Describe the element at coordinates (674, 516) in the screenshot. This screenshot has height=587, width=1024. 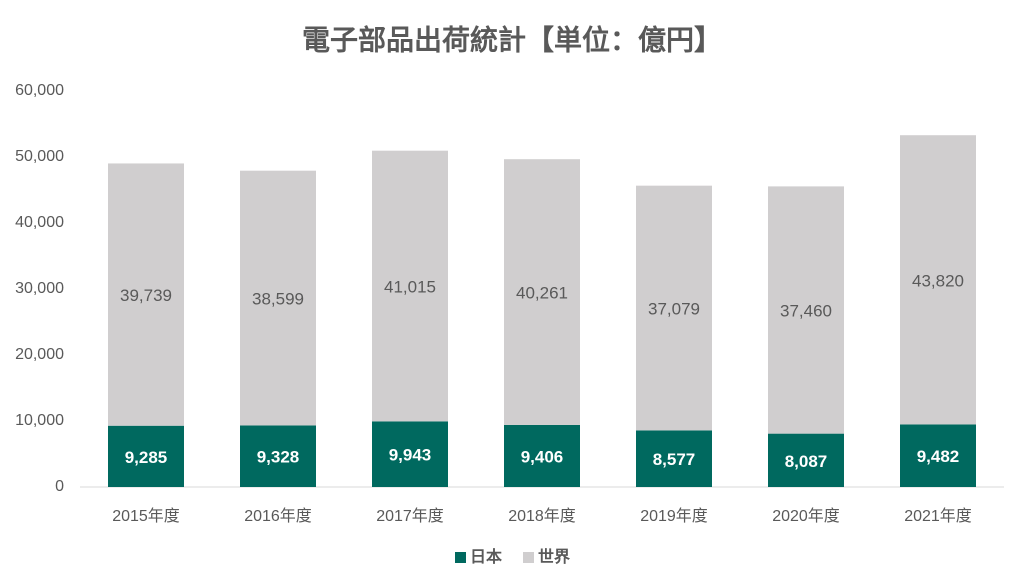
I see `x-tick-label: 2019年度` at that location.